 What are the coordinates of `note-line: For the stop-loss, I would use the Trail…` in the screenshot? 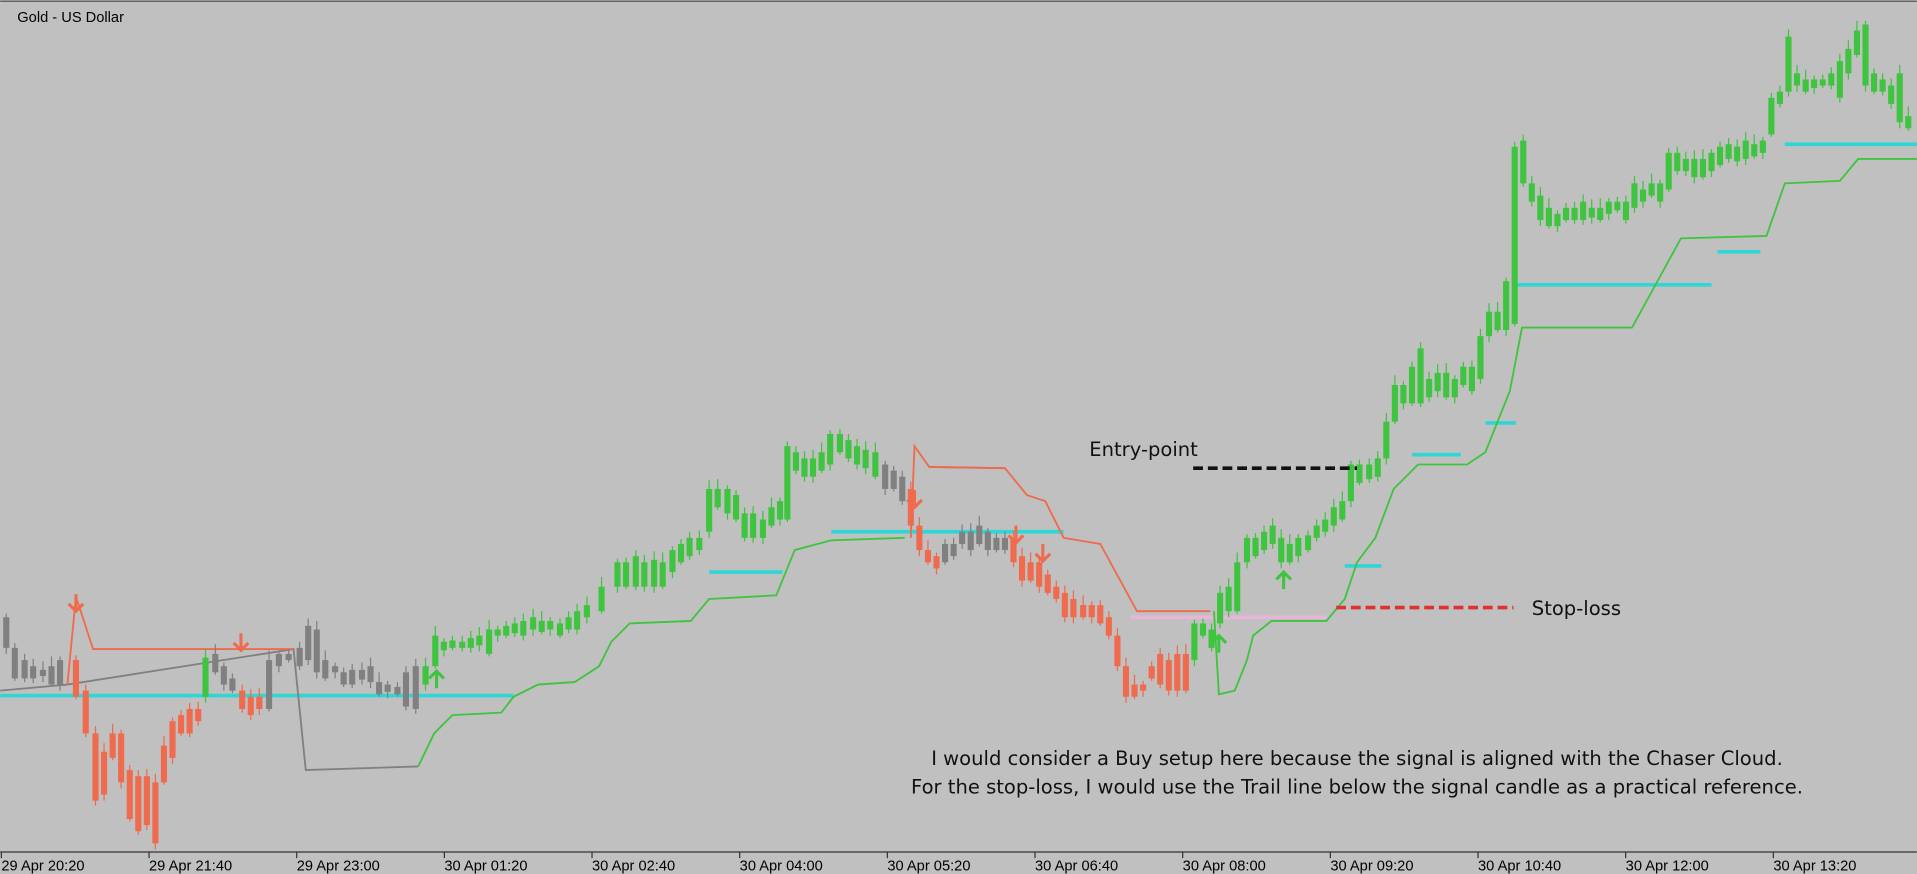 It's located at (1357, 786).